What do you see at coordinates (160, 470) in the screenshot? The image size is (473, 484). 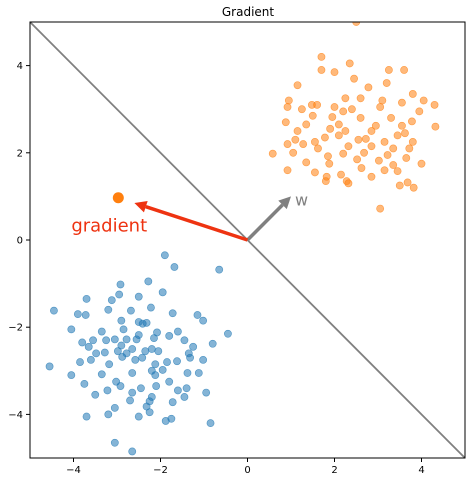 I see `x-tick-label: −2` at bounding box center [160, 470].